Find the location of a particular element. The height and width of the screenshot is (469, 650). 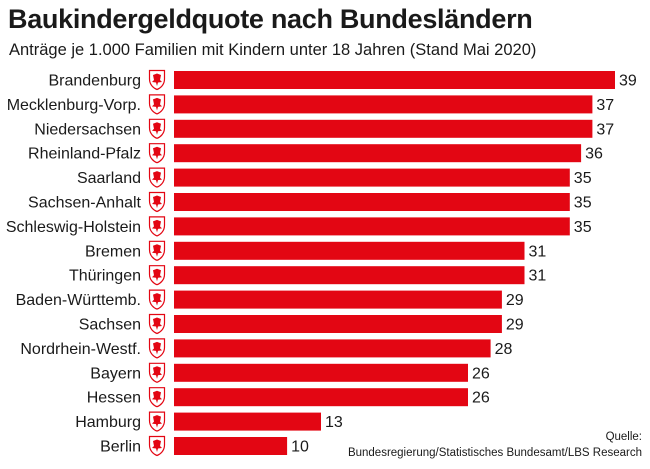

thueringen-coat-of-arms-icon is located at coordinates (157, 275).